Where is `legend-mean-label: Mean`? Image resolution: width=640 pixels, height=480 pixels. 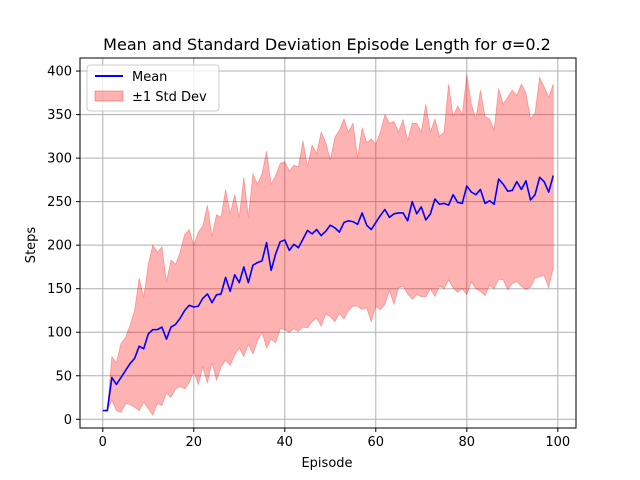 legend-mean-label: Mean is located at coordinates (149, 77).